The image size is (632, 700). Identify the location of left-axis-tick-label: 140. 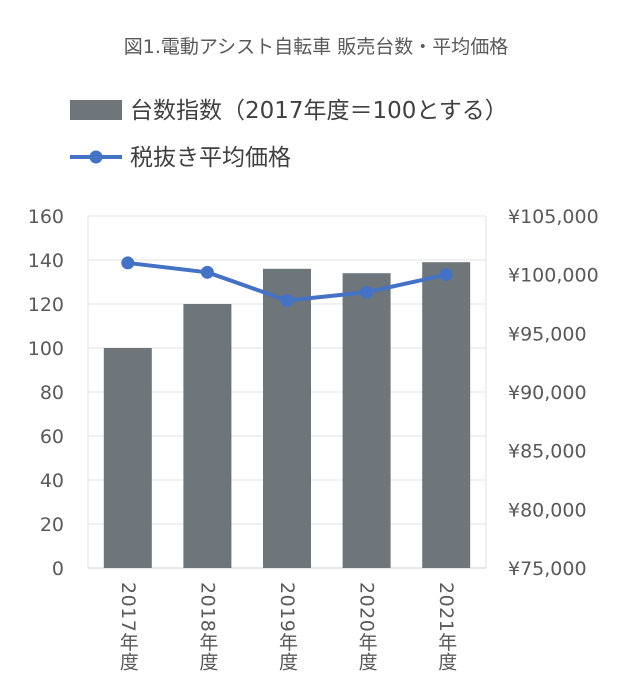
(46, 261).